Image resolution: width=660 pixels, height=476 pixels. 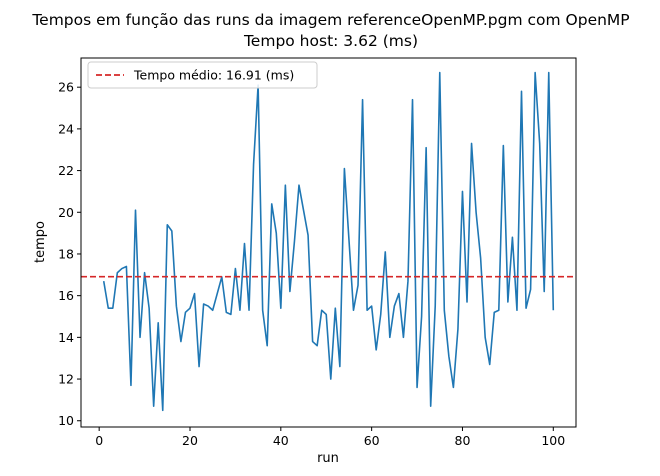 What do you see at coordinates (40, 242) in the screenshot?
I see `y-axis-label: tempo` at bounding box center [40, 242].